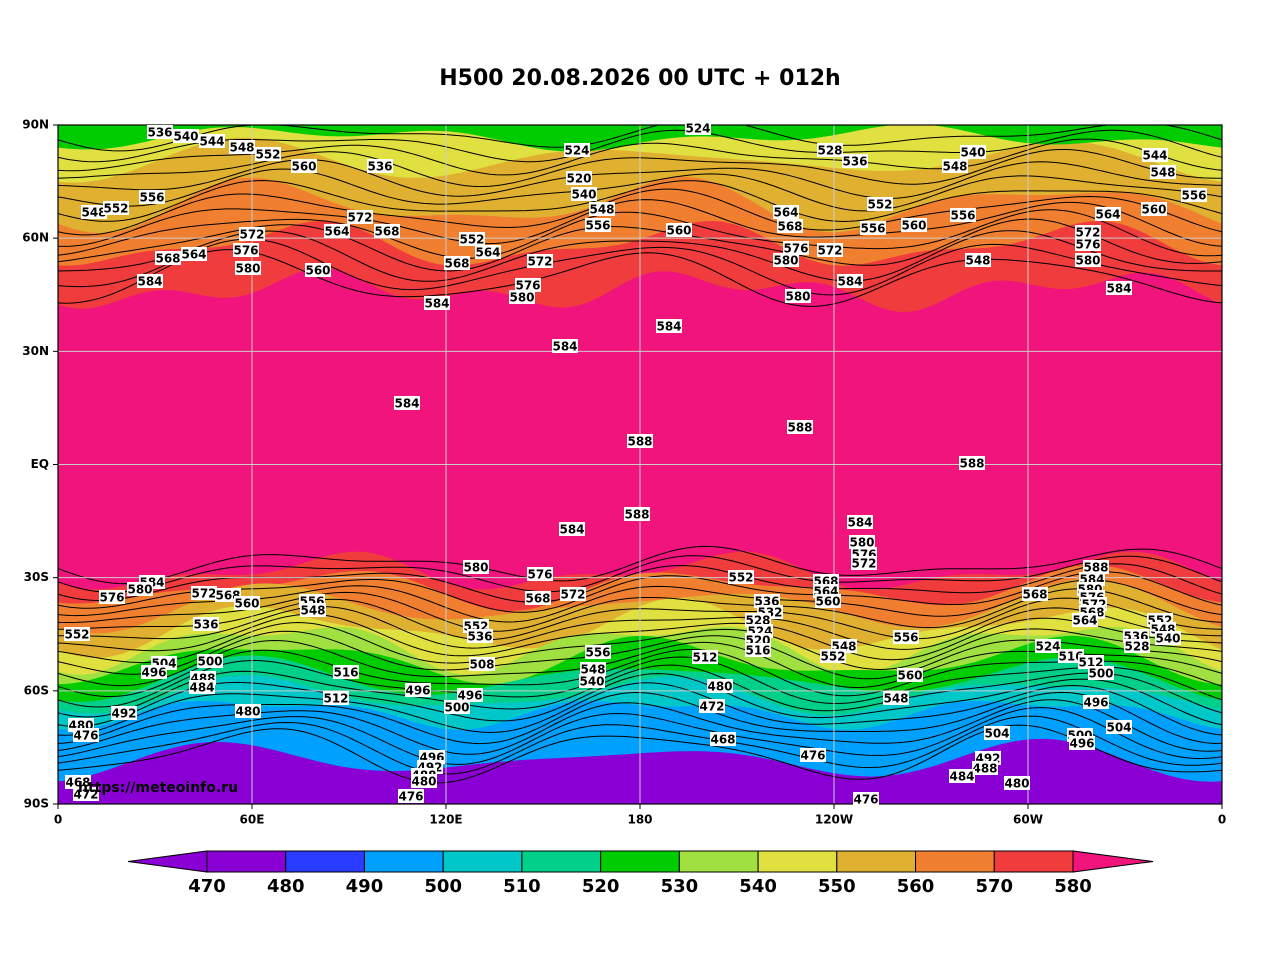 The width and height of the screenshot is (1281, 963). What do you see at coordinates (572, 595) in the screenshot?
I see `contour-label: 572` at bounding box center [572, 595].